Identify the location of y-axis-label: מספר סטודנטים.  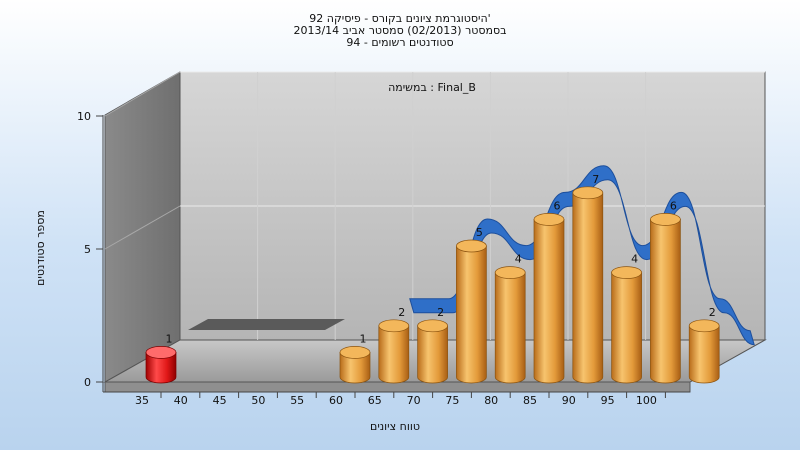
(40, 248).